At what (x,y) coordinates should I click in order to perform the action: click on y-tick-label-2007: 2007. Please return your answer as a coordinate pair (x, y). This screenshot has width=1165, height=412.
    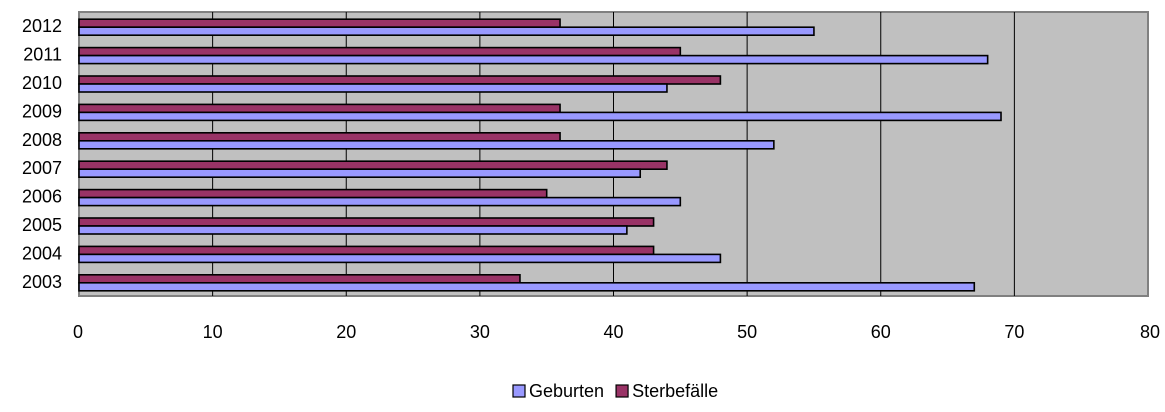
    Looking at the image, I should click on (42, 168).